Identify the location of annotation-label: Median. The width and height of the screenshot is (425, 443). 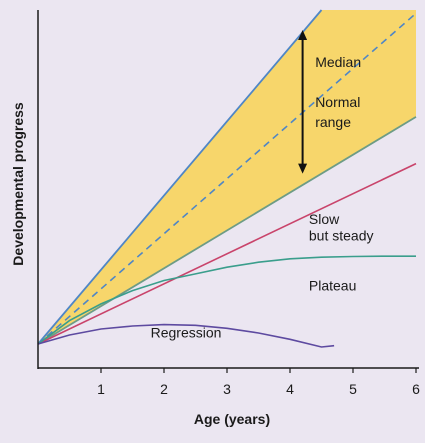
(338, 62).